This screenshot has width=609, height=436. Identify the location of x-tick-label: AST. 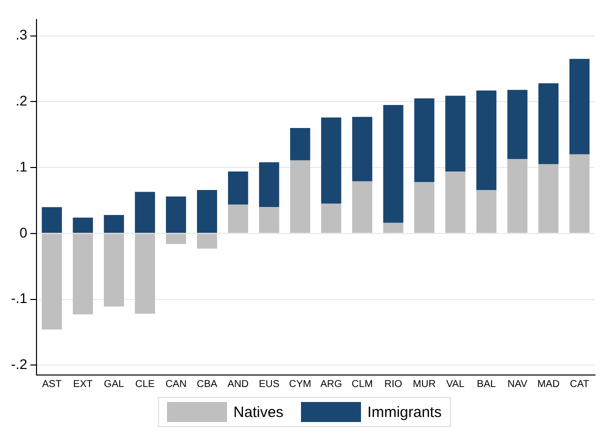
(52, 384).